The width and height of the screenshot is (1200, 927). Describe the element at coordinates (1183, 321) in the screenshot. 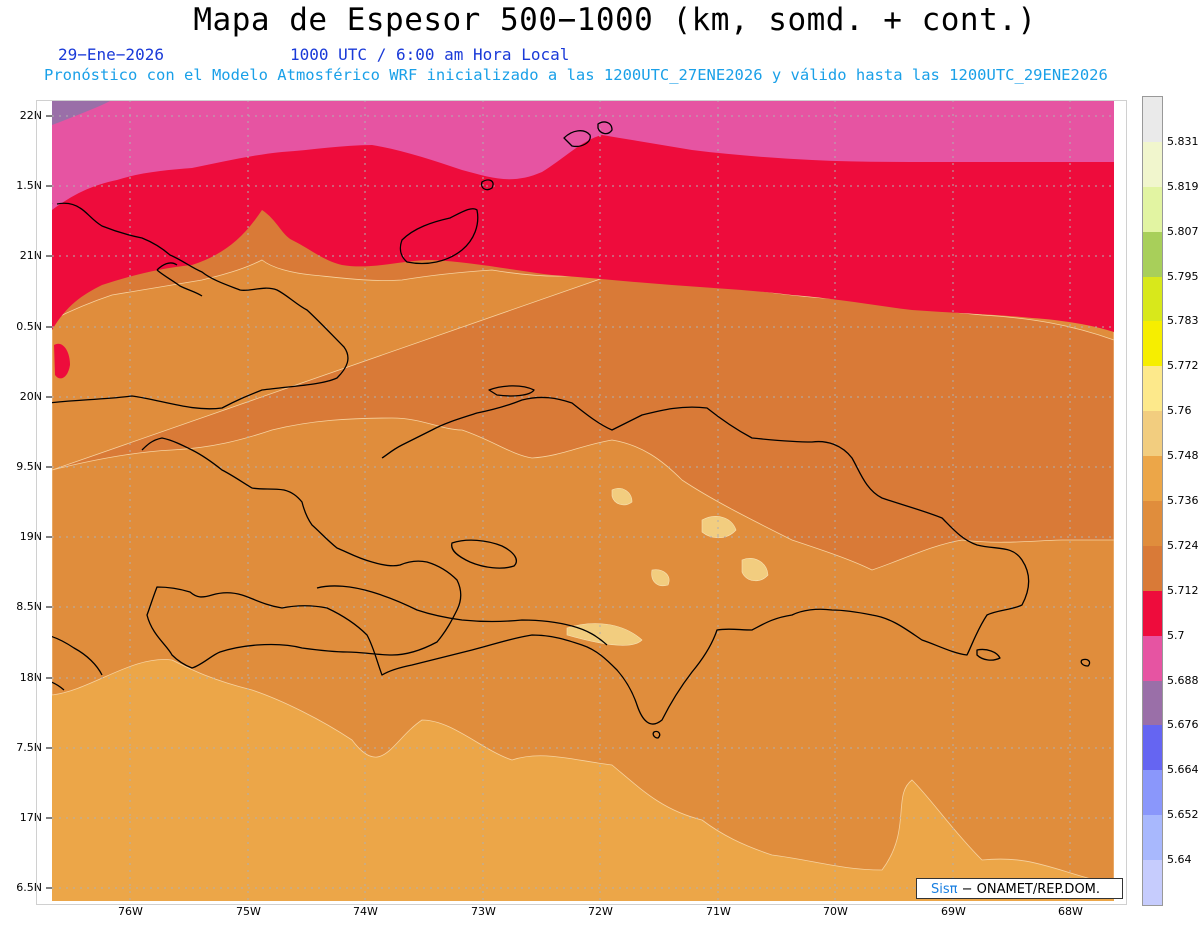

I see `legend-label: 5.783` at that location.